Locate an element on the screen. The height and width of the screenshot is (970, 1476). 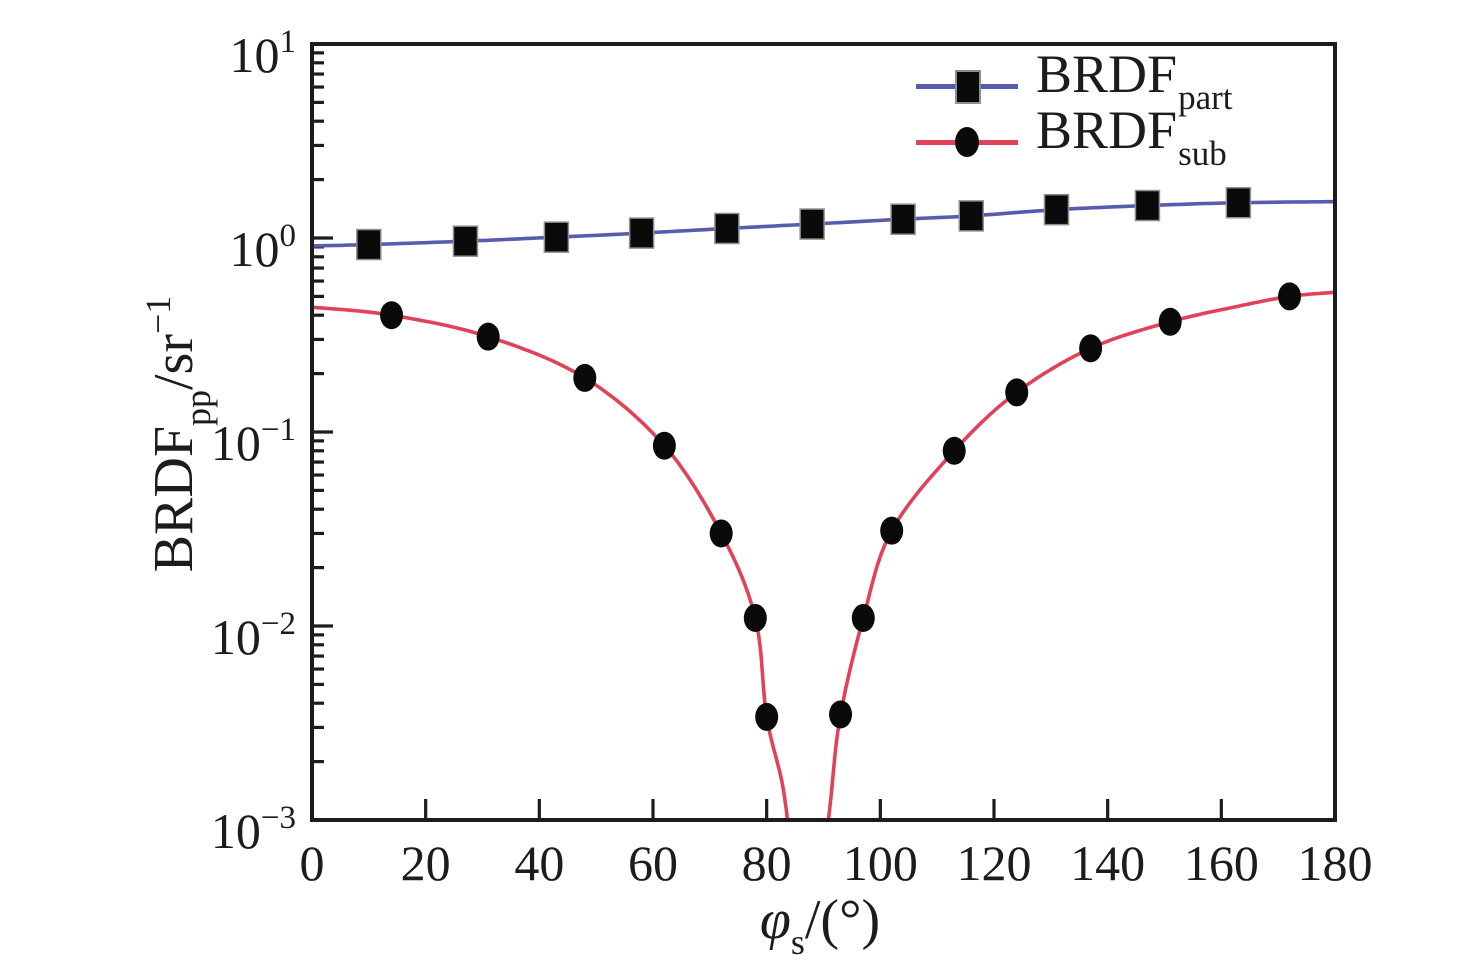
y-tick-exponent: −2 is located at coordinates (278, 624).